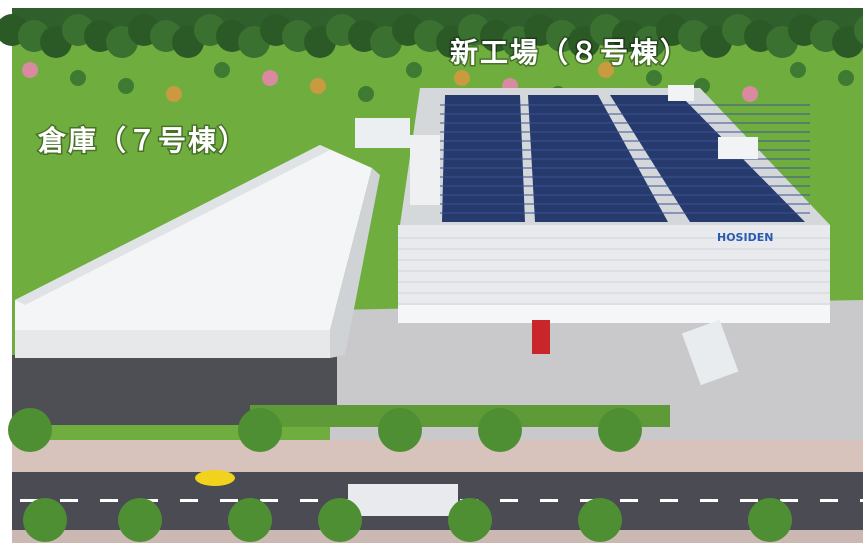 Image resolution: width=863 pixels, height=543 pixels. I want to click on annex, so click(382, 133).